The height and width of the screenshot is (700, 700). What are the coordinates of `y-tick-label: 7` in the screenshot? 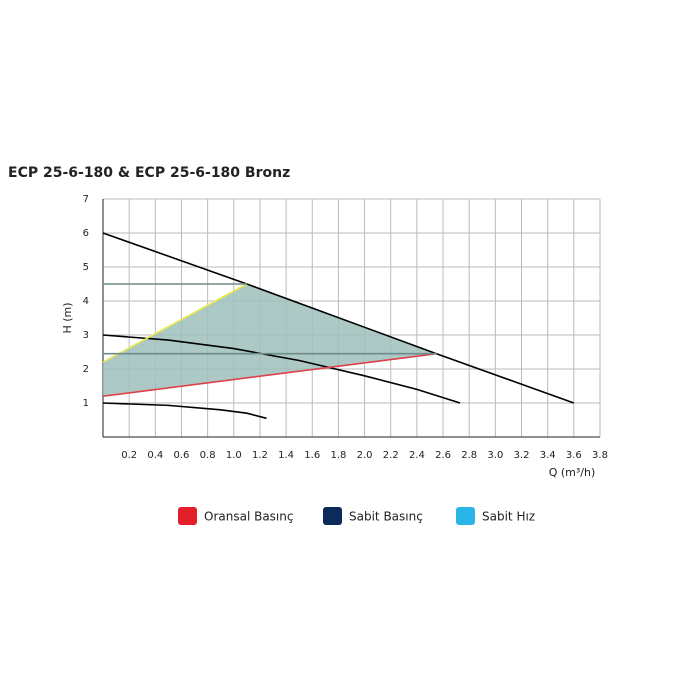 It's located at (86, 199).